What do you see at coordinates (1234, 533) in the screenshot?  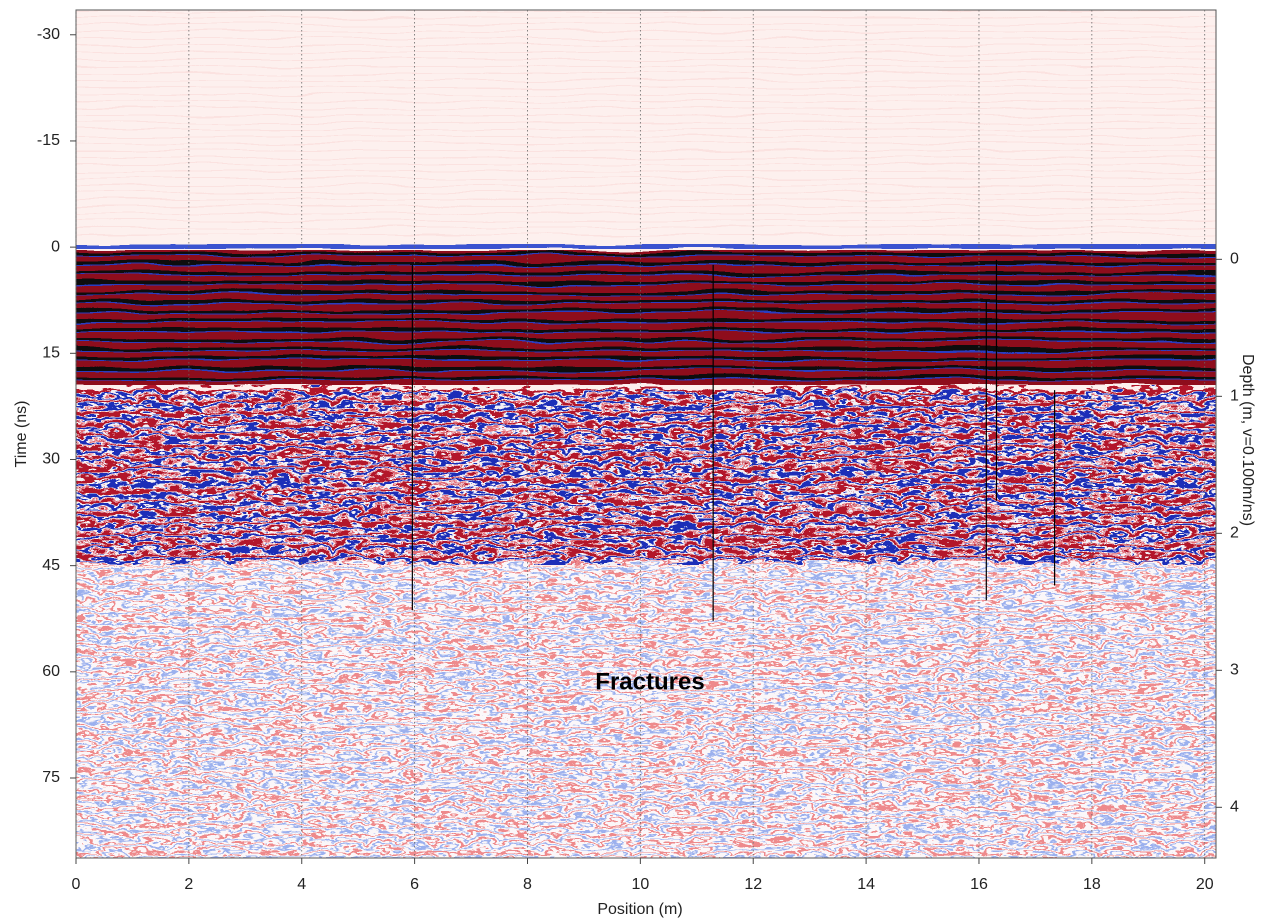 I see `y2-tick-label: 2` at bounding box center [1234, 533].